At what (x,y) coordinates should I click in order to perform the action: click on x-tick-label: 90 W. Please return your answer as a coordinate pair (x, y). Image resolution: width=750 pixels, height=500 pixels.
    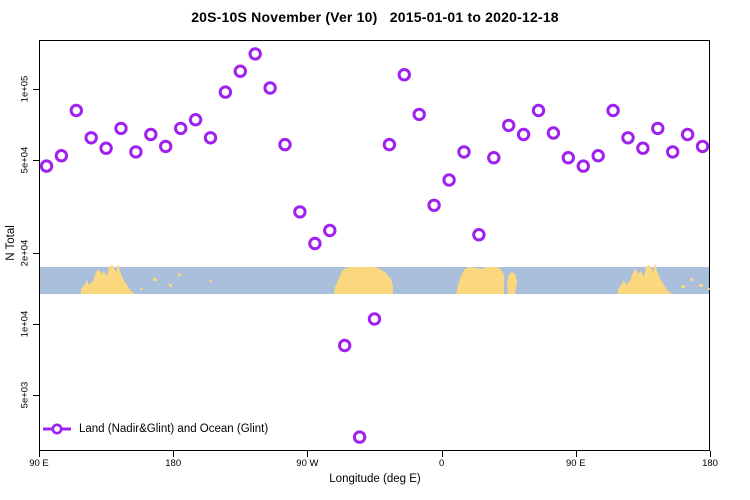
    Looking at the image, I should click on (307, 463).